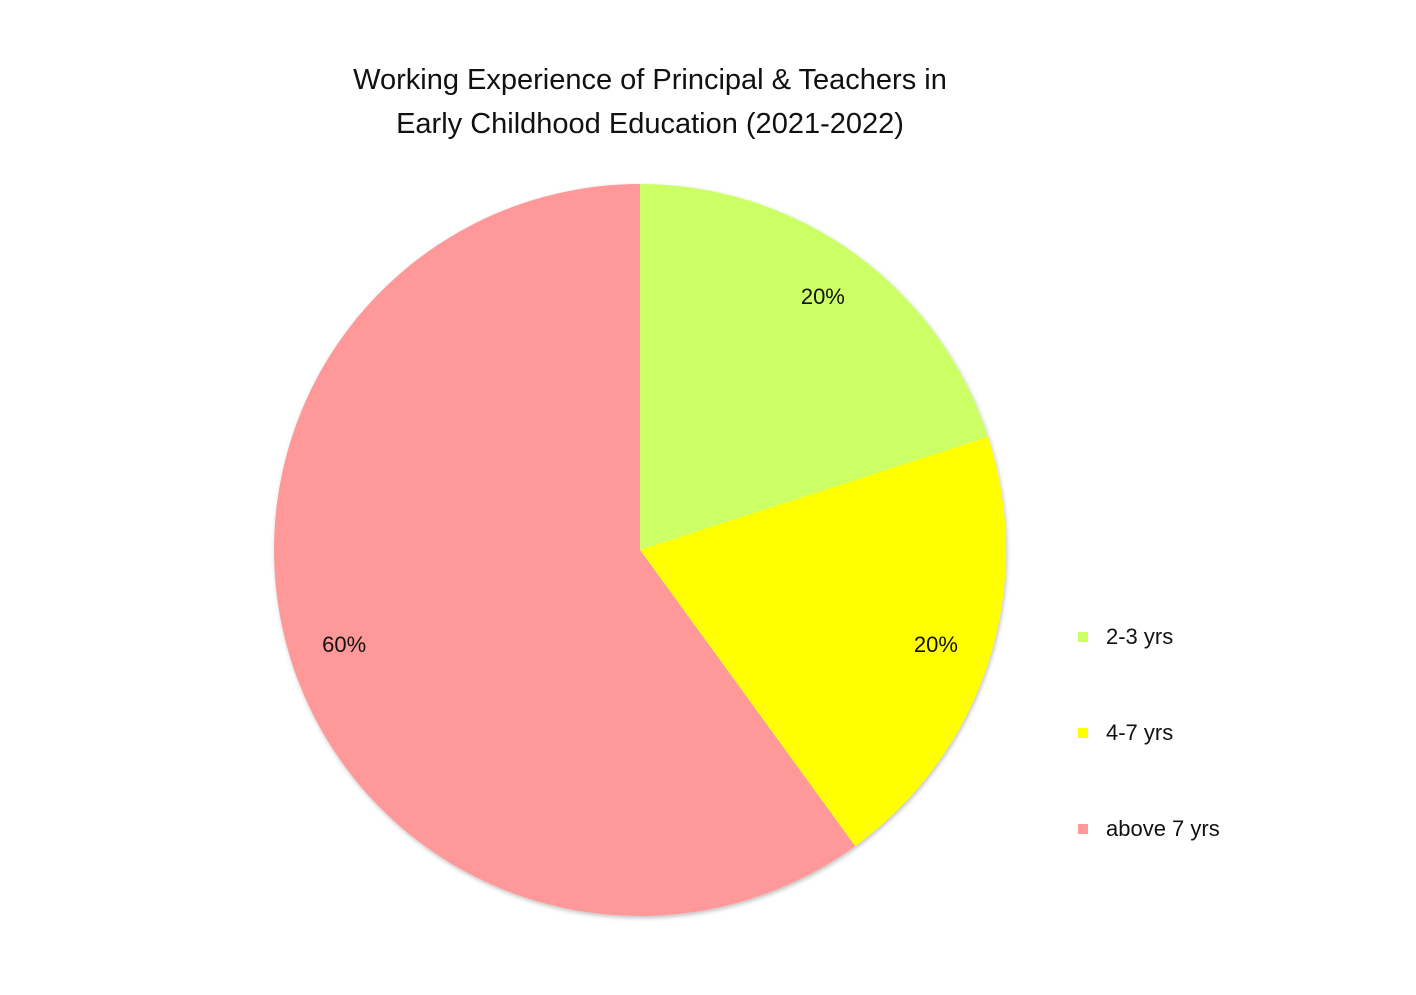 This screenshot has height=995, width=1416. Describe the element at coordinates (1140, 732) in the screenshot. I see `legend-label-4-7-yrs: 4-7 yrs` at that location.